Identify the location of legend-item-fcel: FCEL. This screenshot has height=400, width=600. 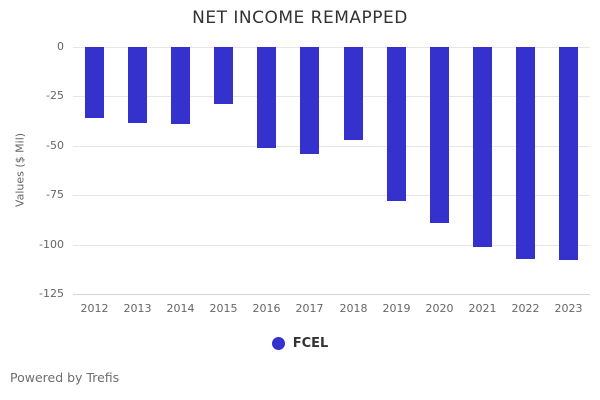
(300, 343).